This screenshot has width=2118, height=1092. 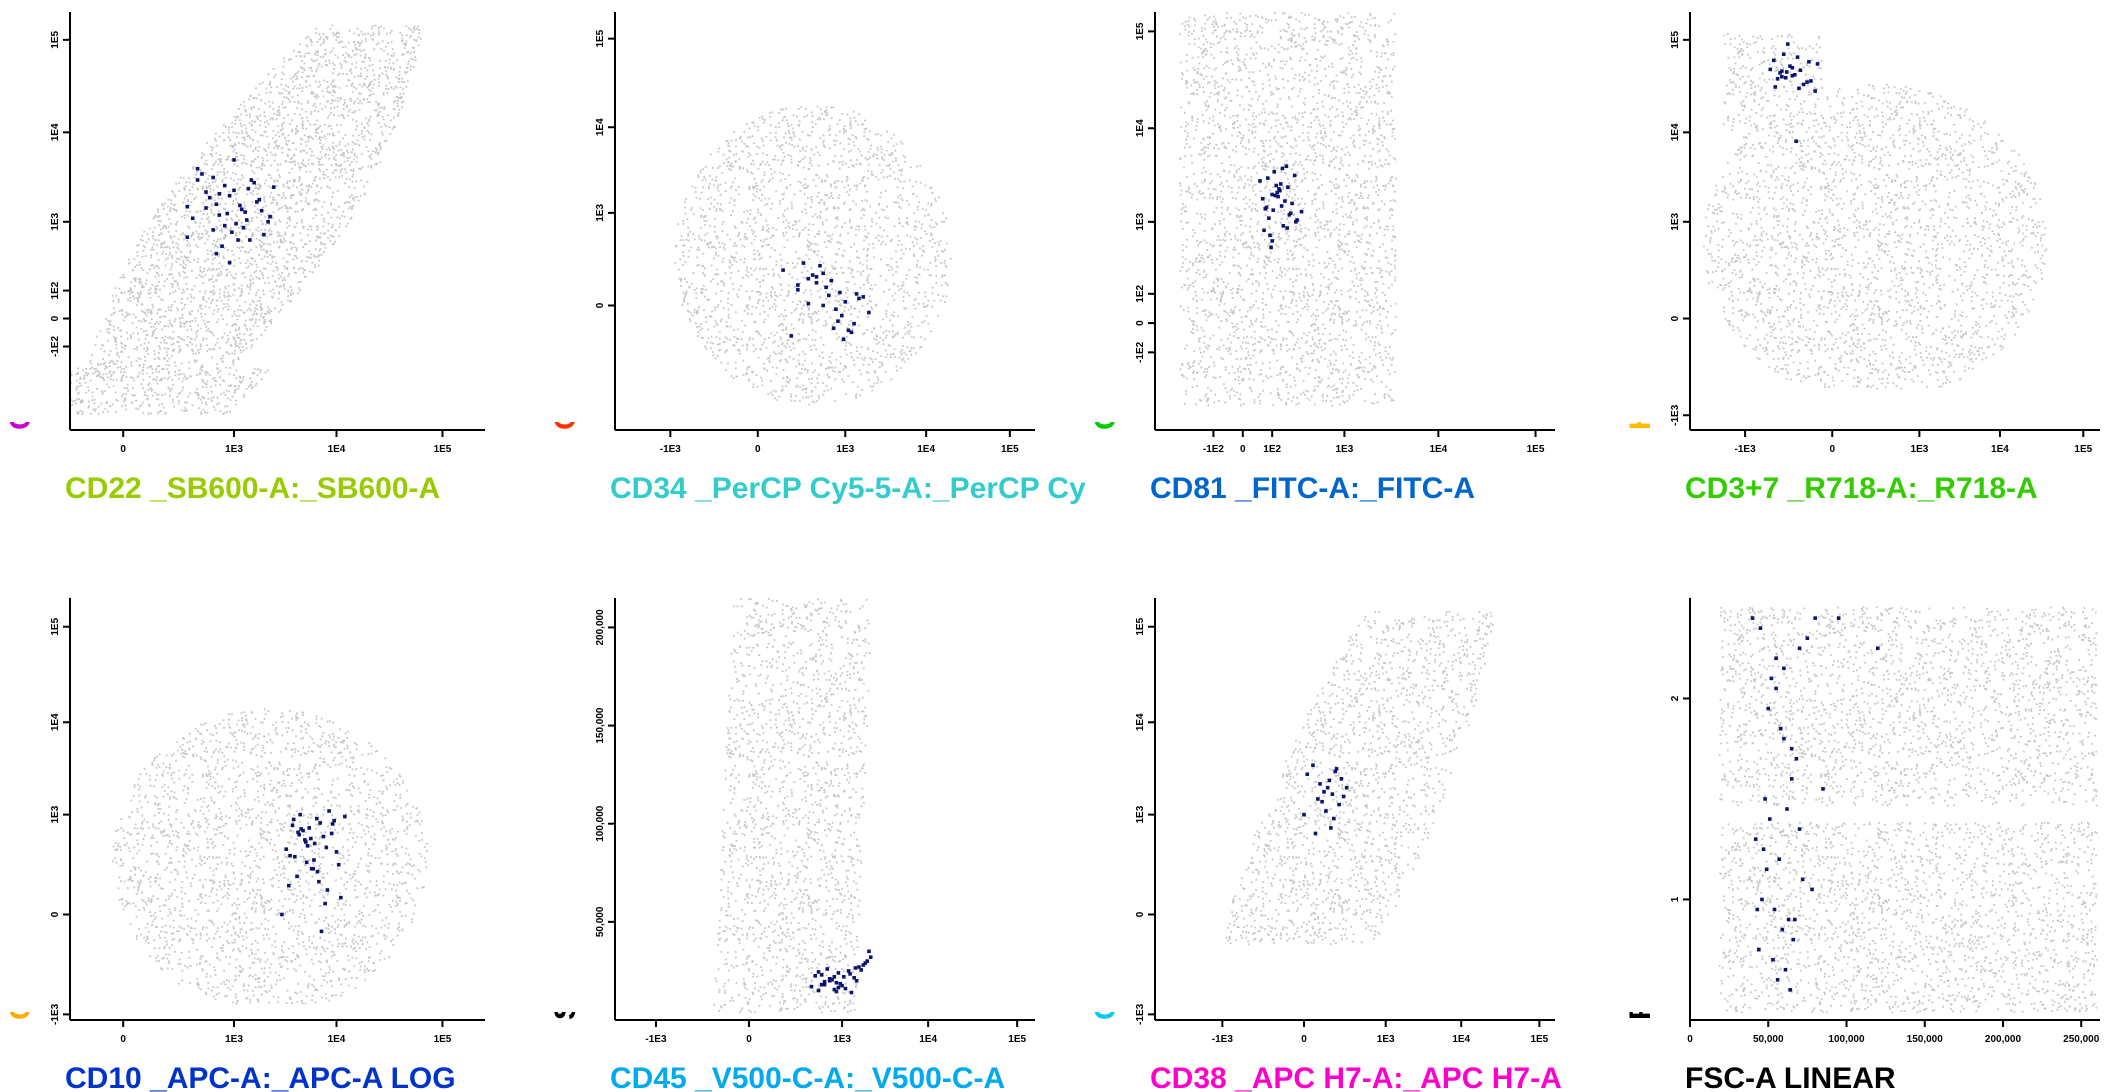 I want to click on x-tick-label: 1E5, so click(x=1539, y=1039).